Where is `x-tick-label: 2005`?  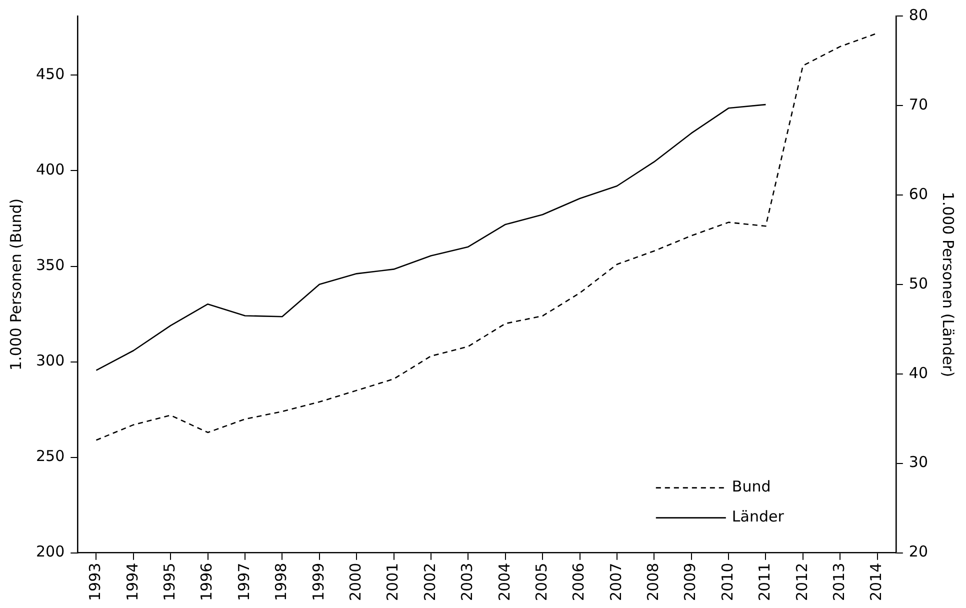
x-tick-label: 2005 is located at coordinates (541, 582).